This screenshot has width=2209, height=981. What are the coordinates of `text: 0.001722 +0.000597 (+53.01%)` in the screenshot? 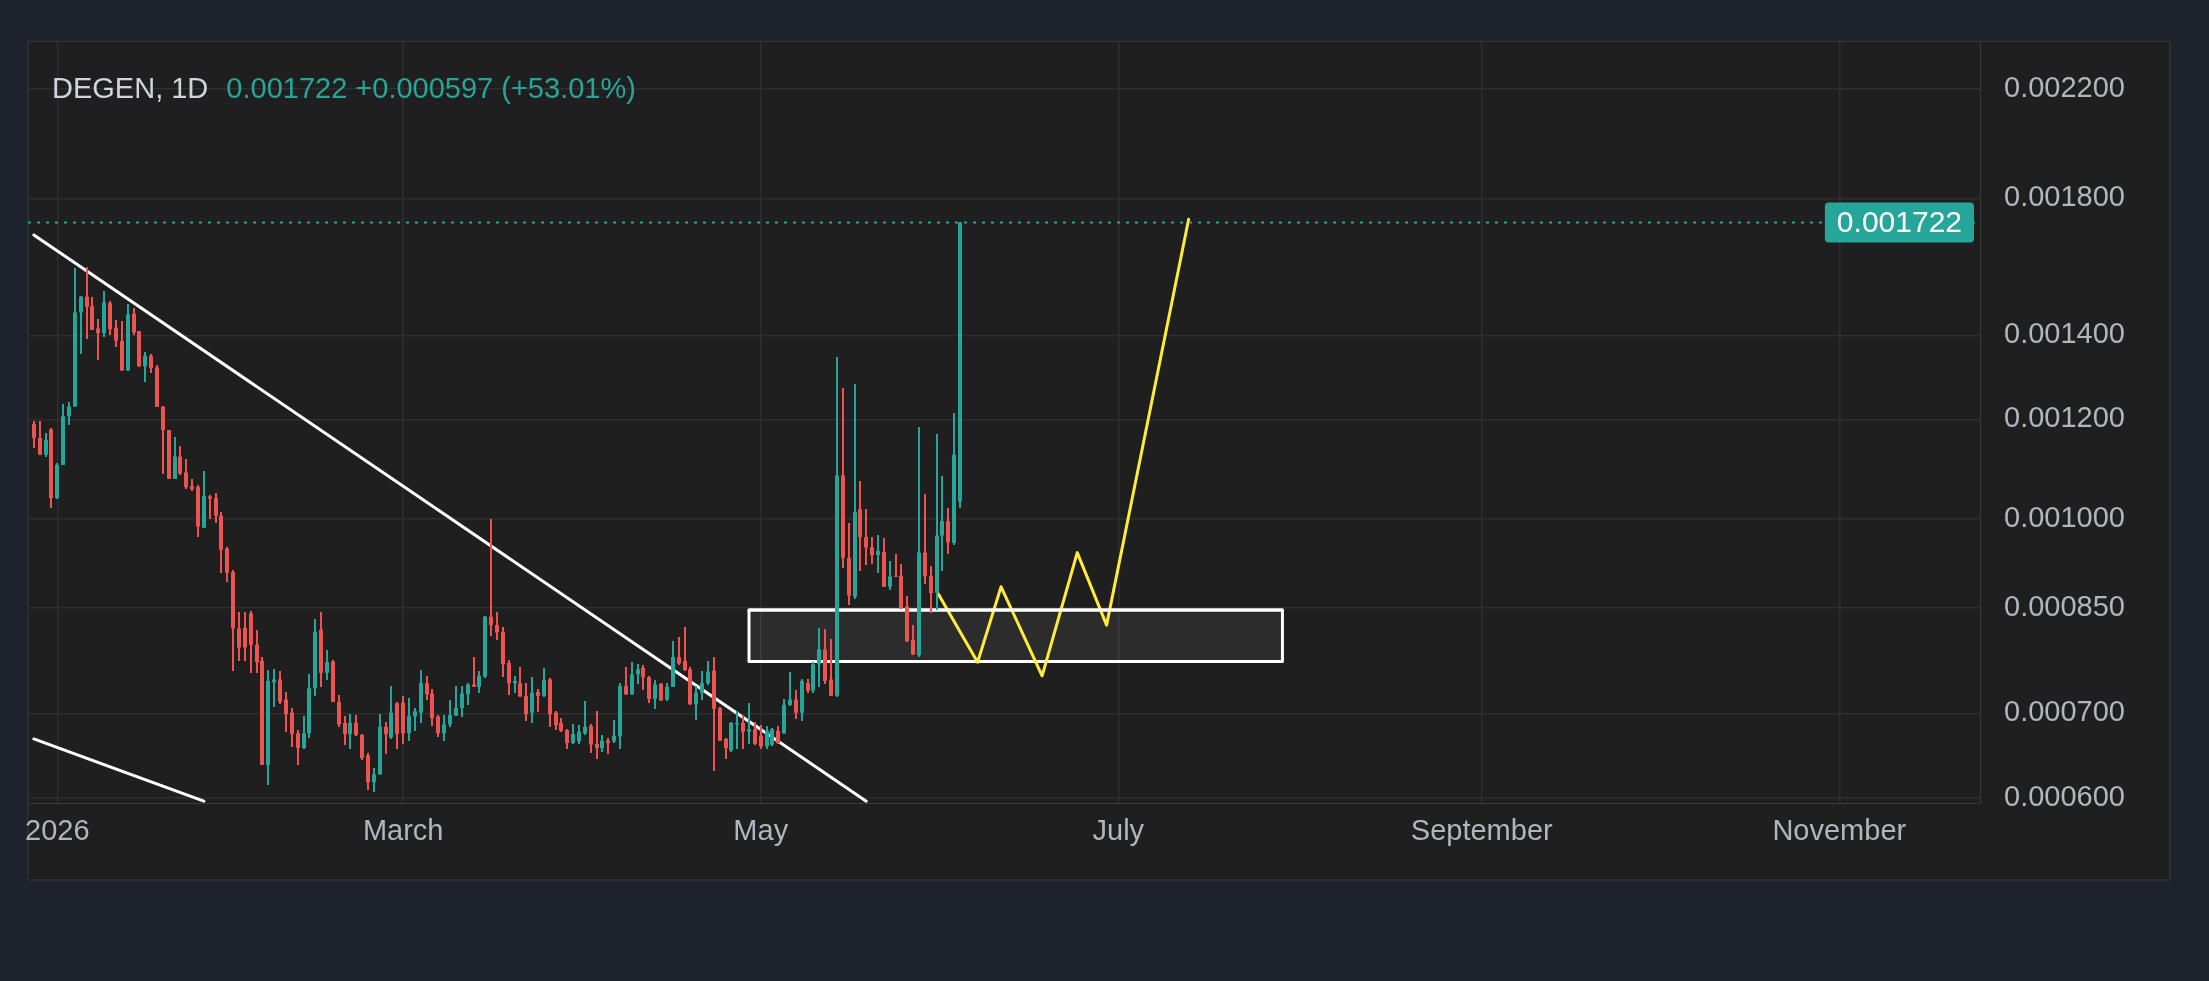 It's located at (431, 88).